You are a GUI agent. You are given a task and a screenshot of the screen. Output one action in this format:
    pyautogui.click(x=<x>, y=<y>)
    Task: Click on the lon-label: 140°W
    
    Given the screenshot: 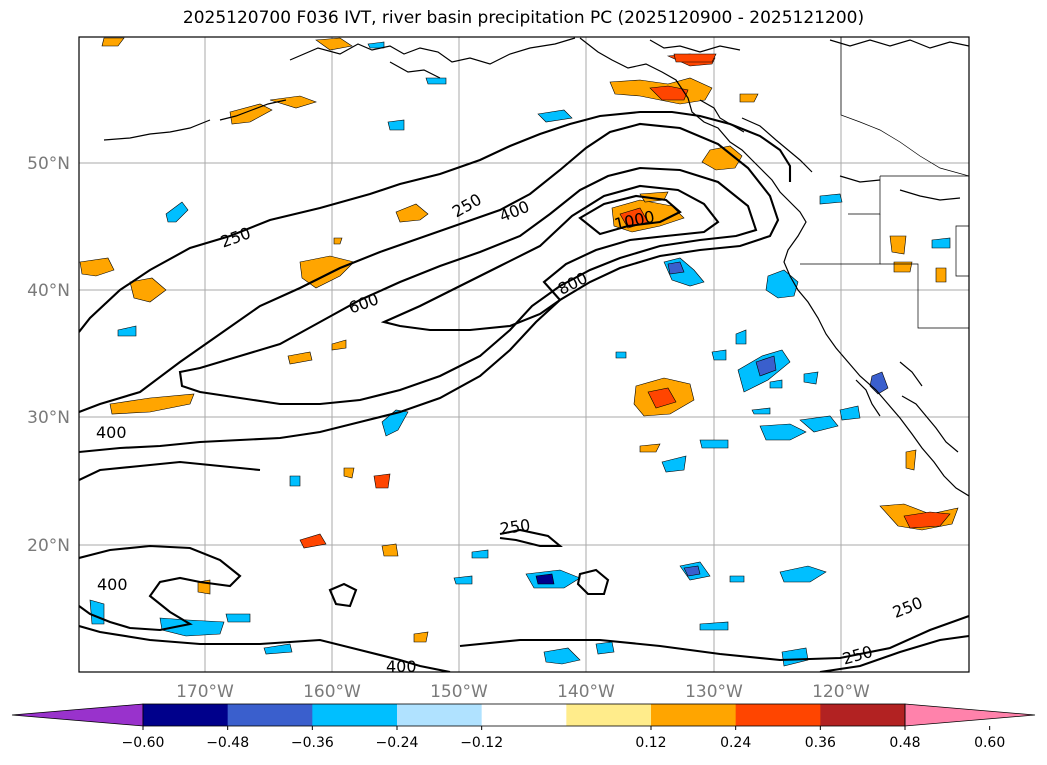 What is the action you would take?
    pyautogui.click(x=586, y=692)
    